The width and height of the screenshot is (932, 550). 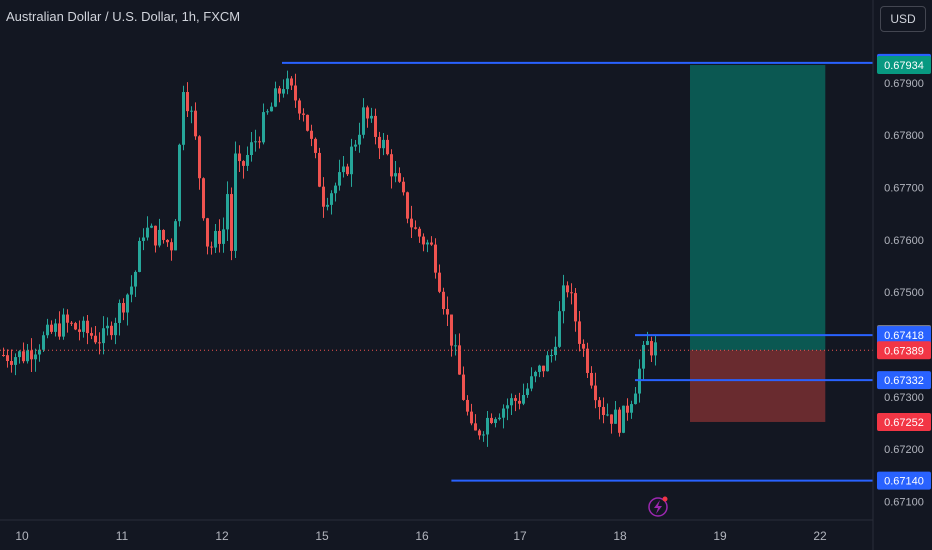 What do you see at coordinates (904, 423) in the screenshot?
I see `price-label-text: 0.67252` at bounding box center [904, 423].